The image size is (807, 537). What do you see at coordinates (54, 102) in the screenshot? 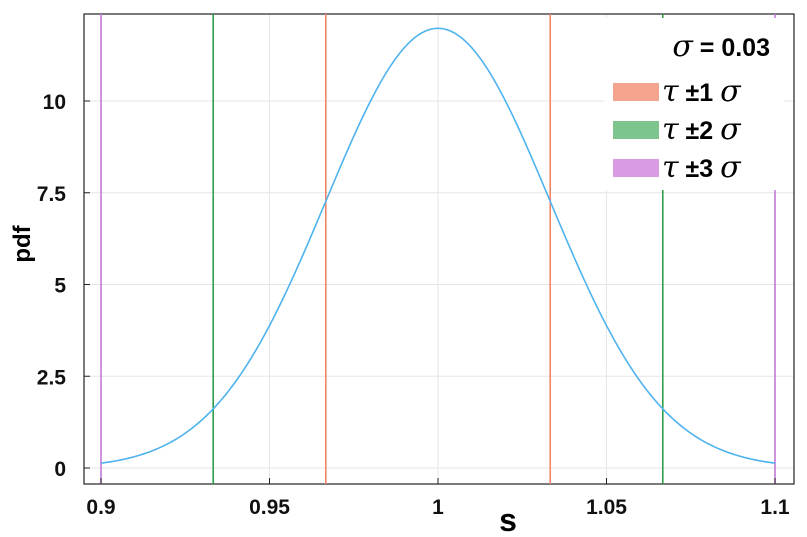
I see `y-tick-label-4: 10` at bounding box center [54, 102].